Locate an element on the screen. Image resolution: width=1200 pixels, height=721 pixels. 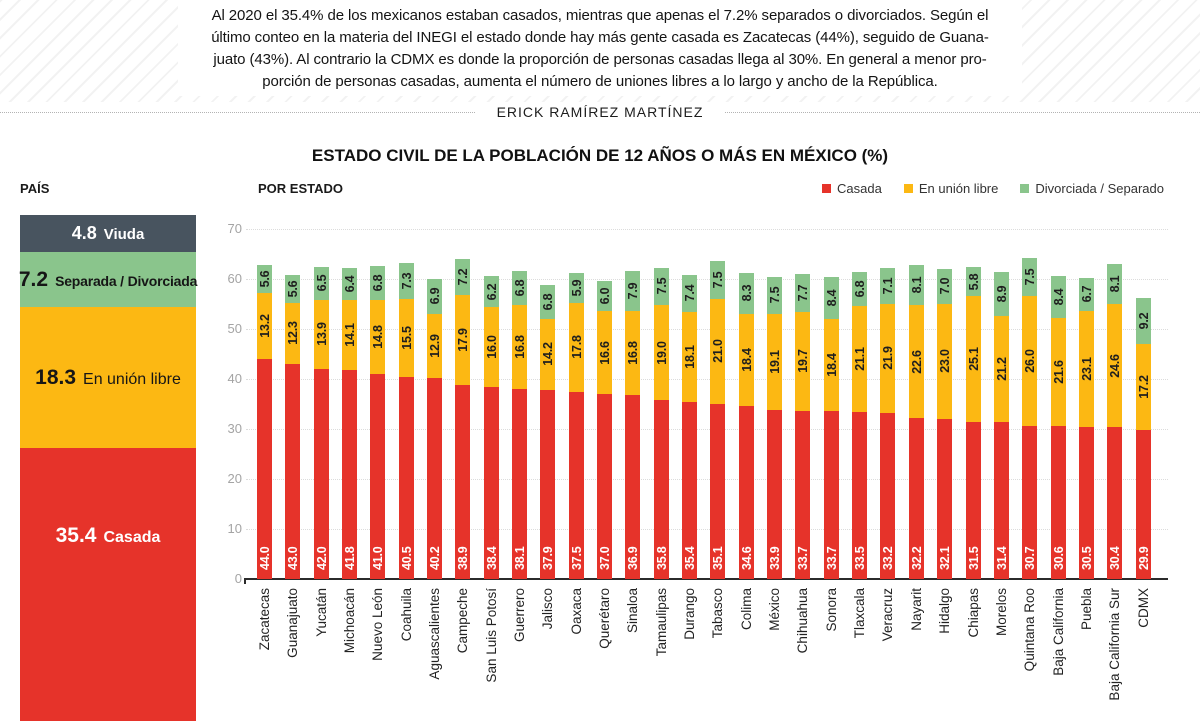
x-axis-label: México is located at coordinates (774, 609).